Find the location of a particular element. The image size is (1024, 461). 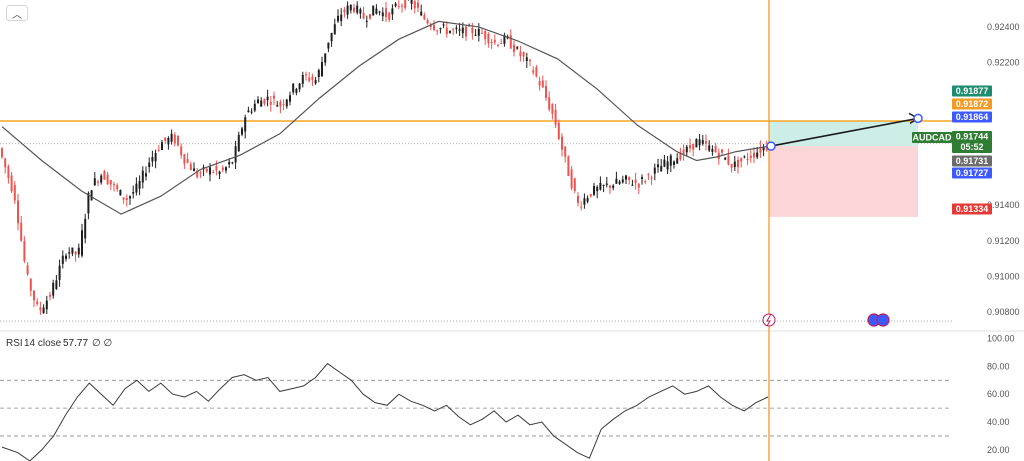

price-tag-label: 0.91731 is located at coordinates (972, 161).